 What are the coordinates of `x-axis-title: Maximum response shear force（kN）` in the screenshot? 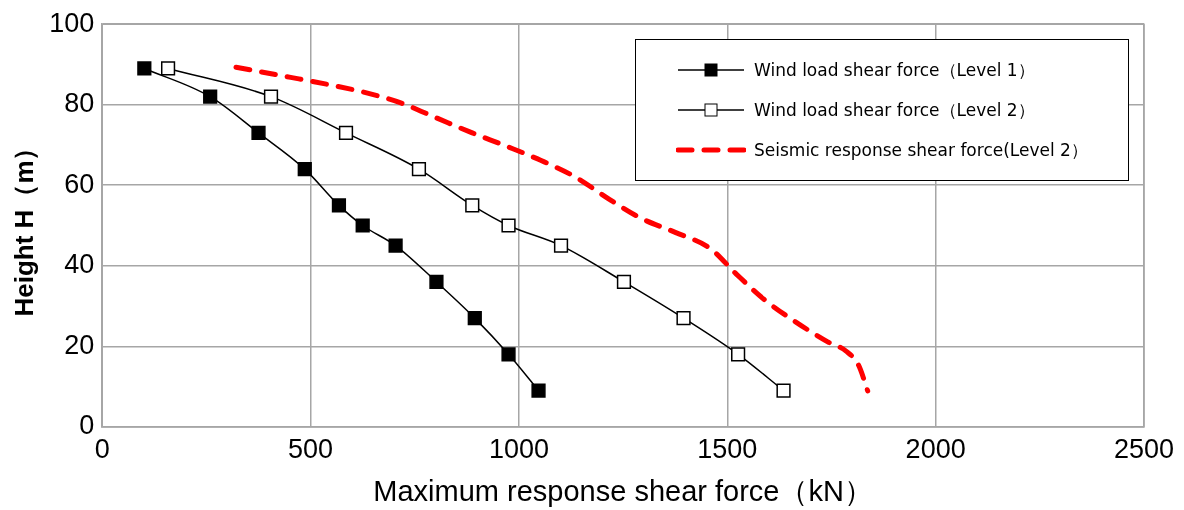 It's located at (623, 490).